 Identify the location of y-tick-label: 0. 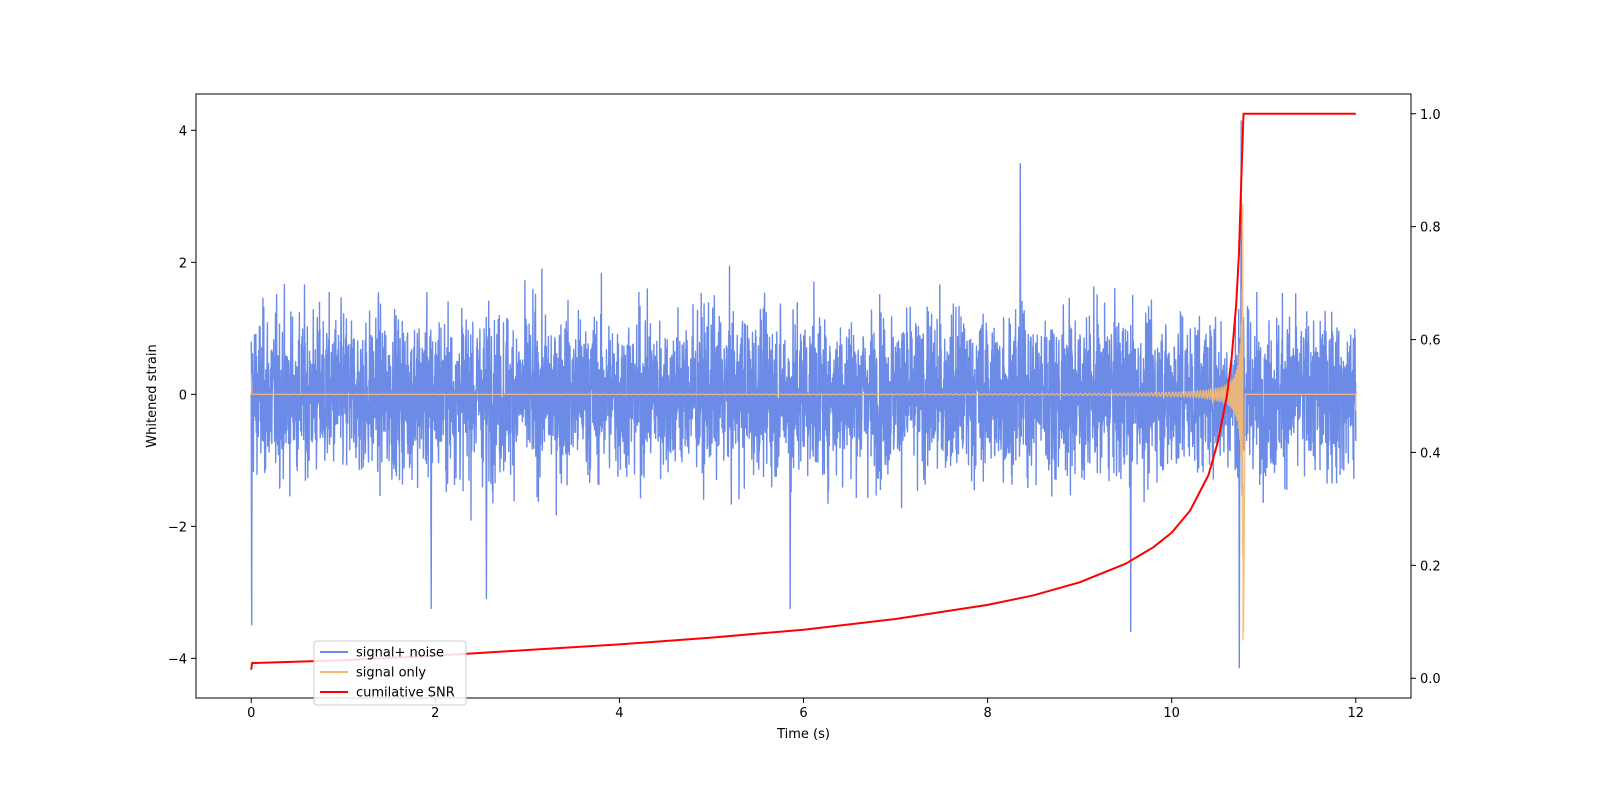
(183, 395).